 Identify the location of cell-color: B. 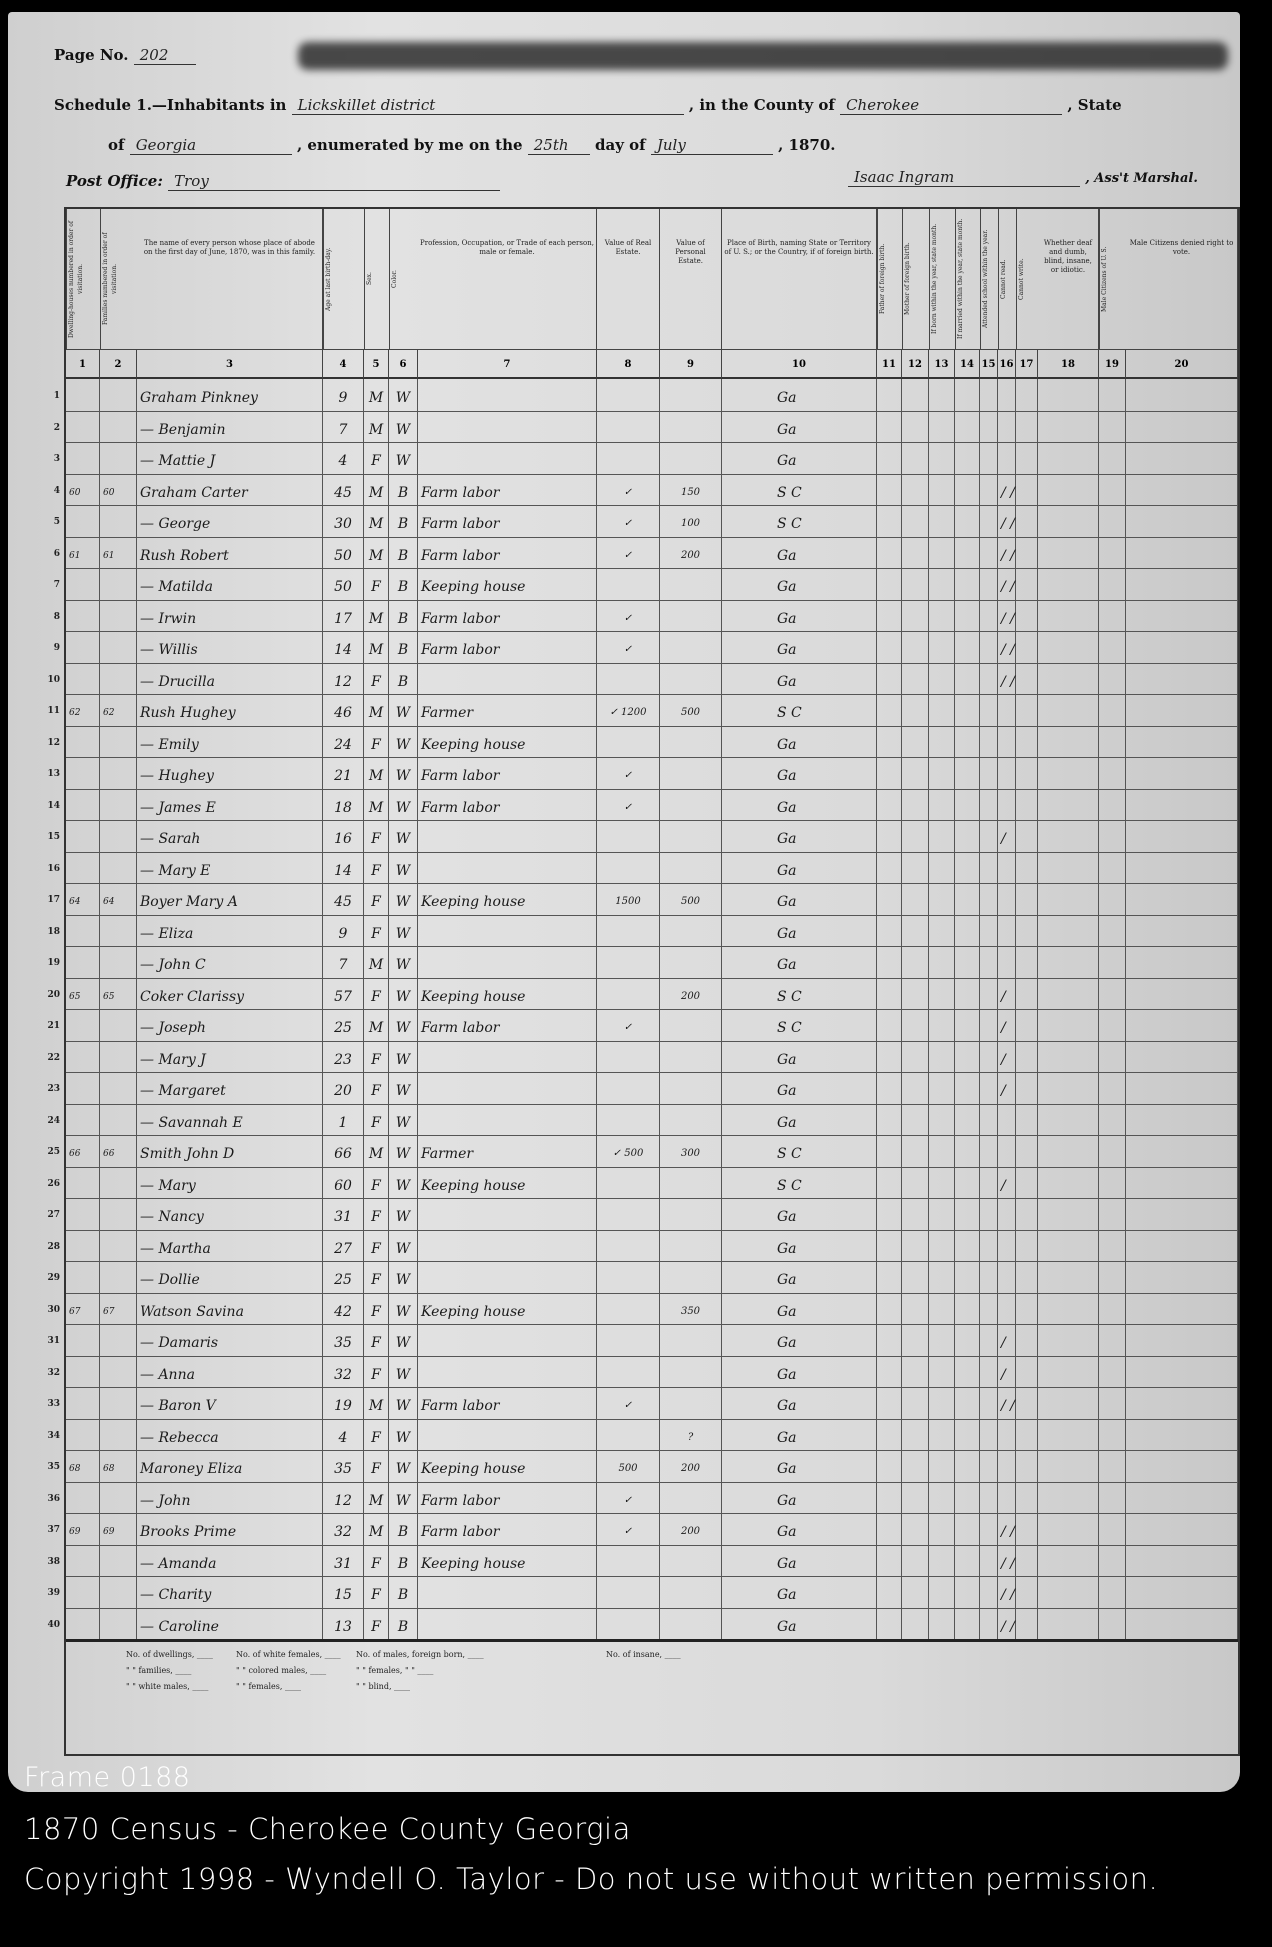
(403, 552).